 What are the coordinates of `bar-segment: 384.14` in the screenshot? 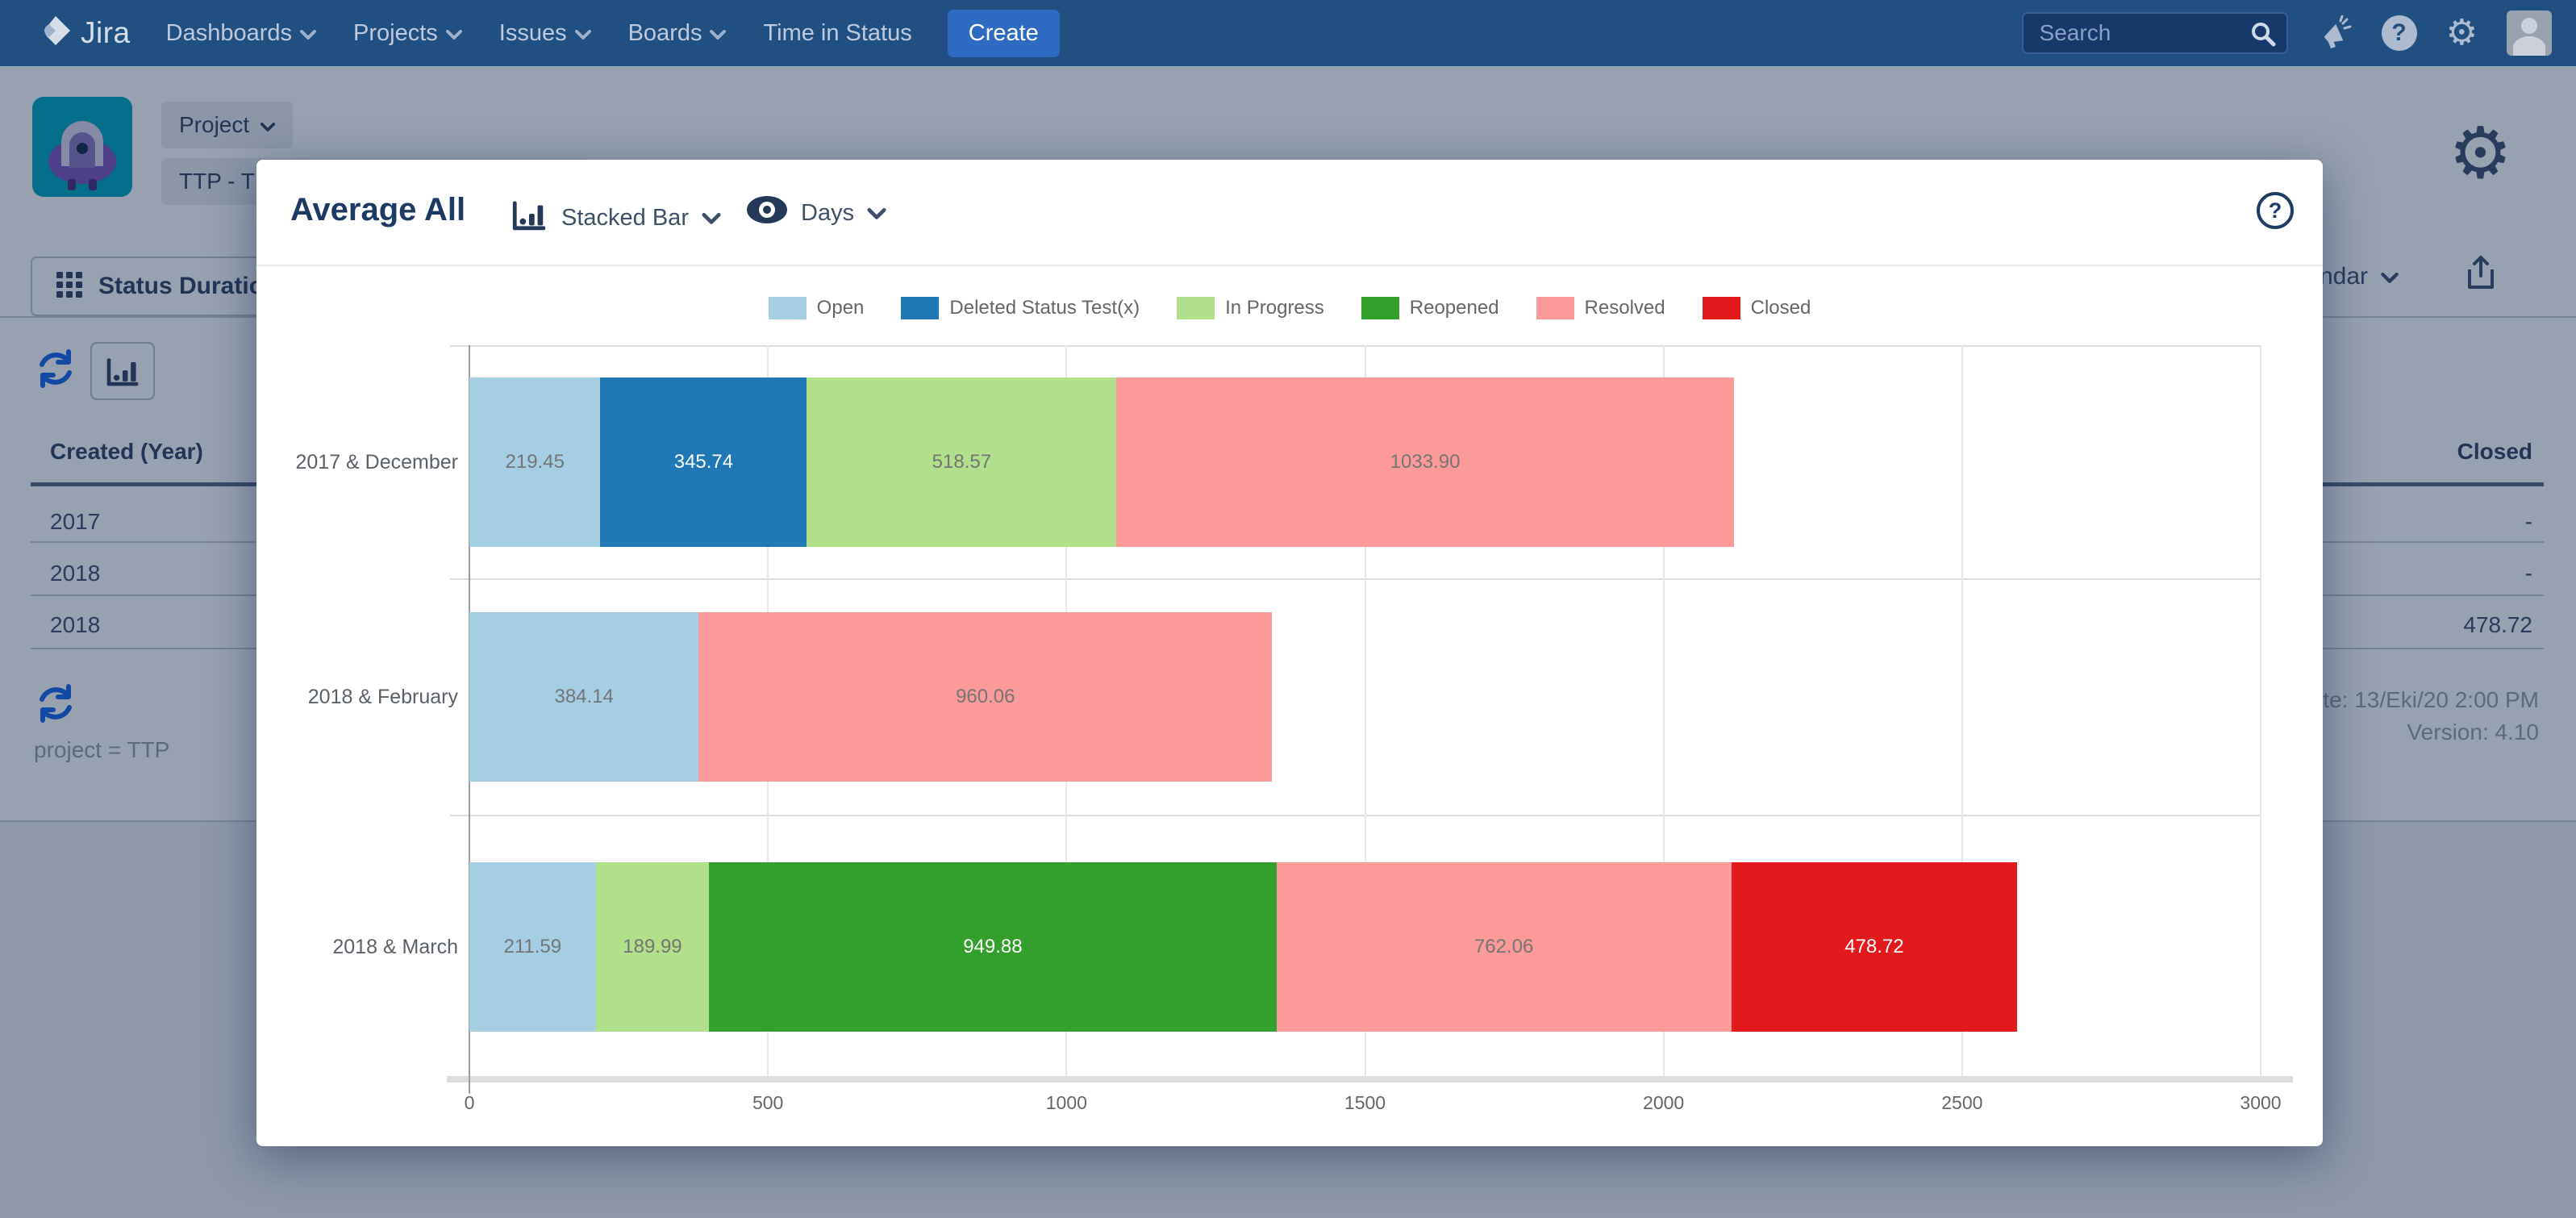 It's located at (584, 697).